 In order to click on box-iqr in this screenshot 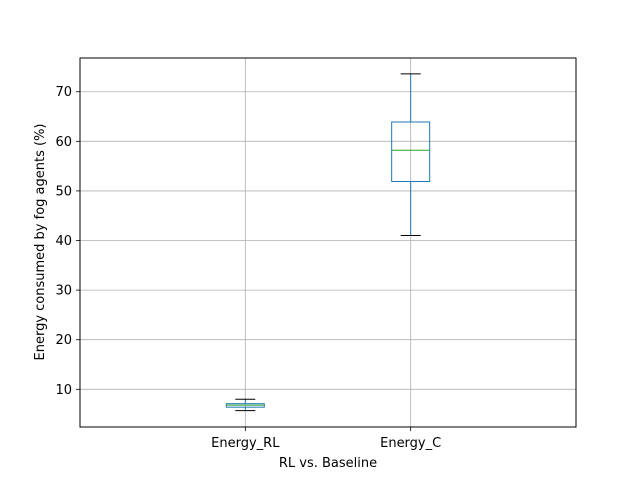, I will do `click(411, 151)`.